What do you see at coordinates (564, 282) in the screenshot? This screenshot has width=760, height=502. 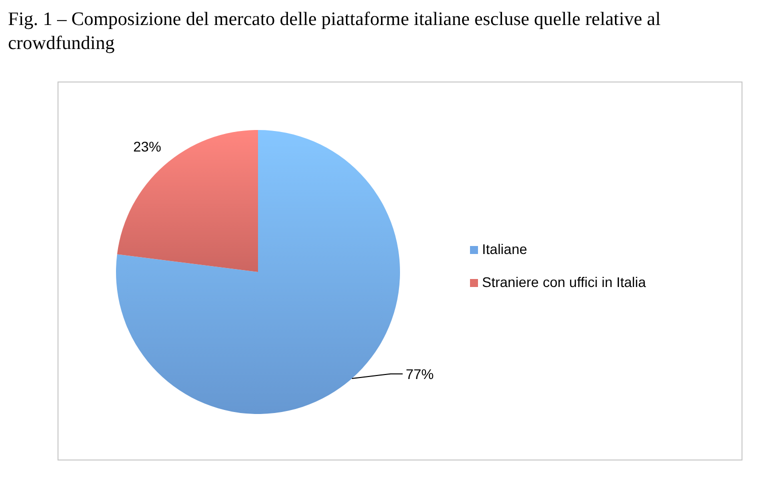 I see `legend-label: Straniere con uffici in Italia` at bounding box center [564, 282].